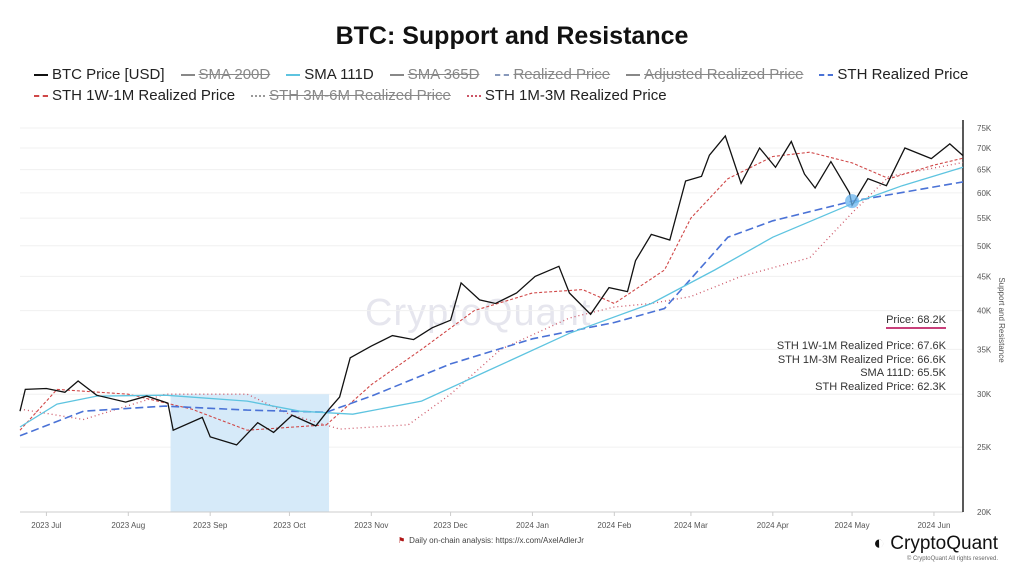  I want to click on y-axis-label: Support and Resistance, so click(1001, 320).